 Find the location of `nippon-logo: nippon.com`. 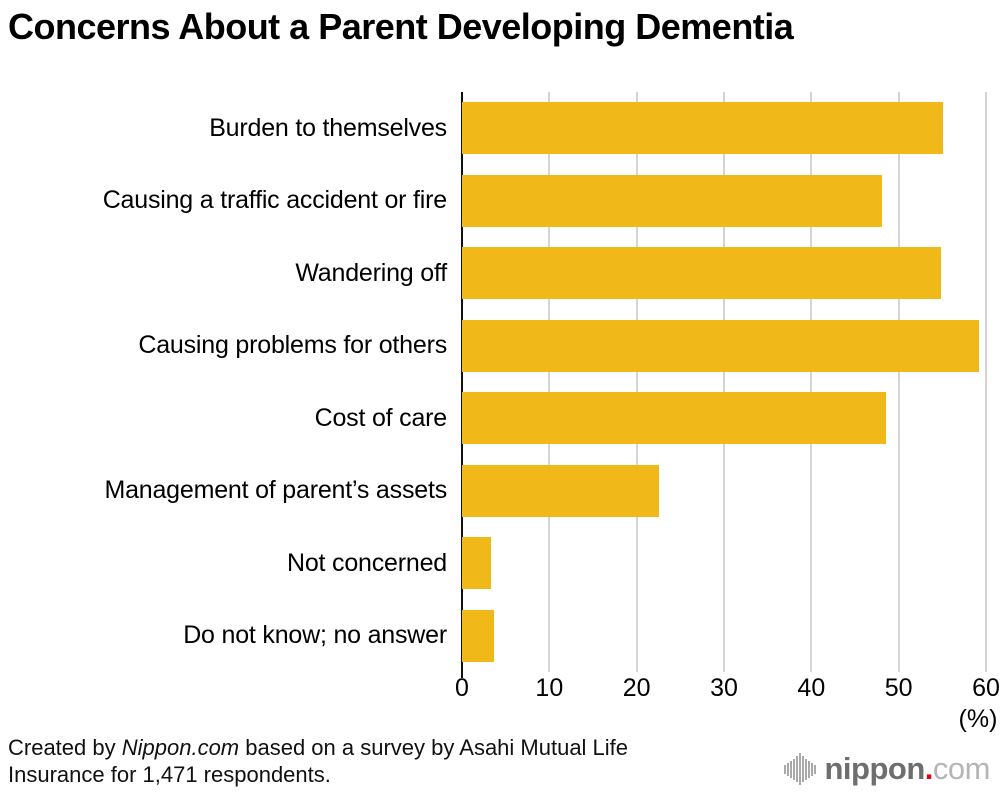

nippon-logo: nippon.com is located at coordinates (887, 769).